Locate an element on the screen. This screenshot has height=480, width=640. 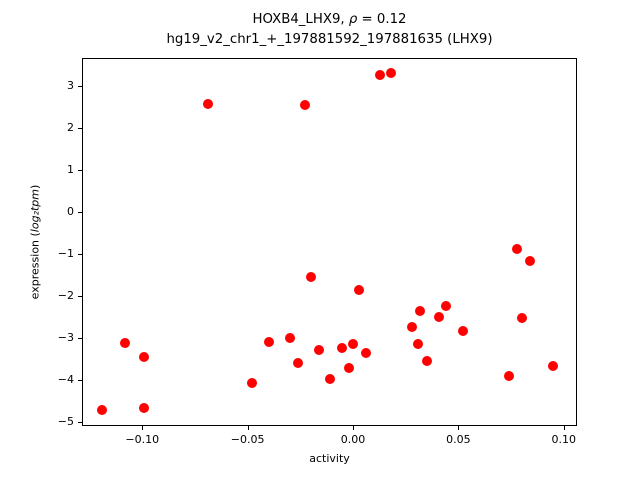
x-axis-label: activity is located at coordinates (329, 458).